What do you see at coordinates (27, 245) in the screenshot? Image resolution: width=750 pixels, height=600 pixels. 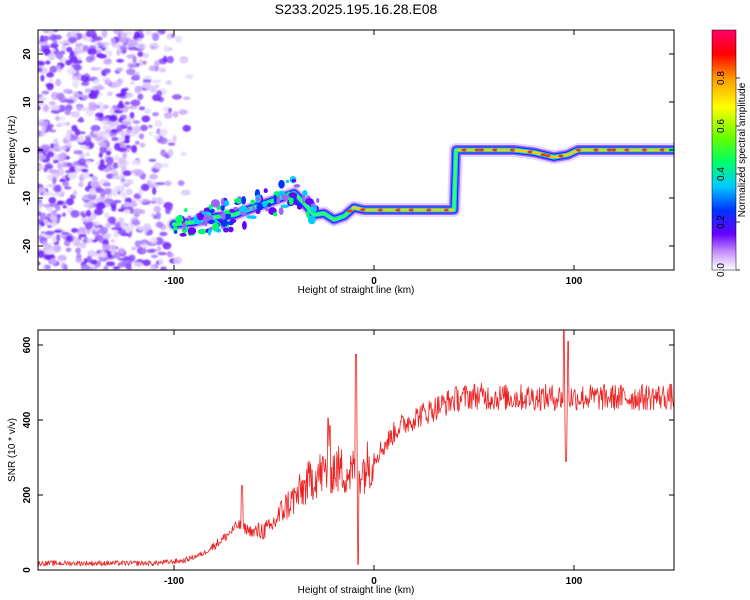 I see `spectrogram-y-tick-label: -20` at bounding box center [27, 245].